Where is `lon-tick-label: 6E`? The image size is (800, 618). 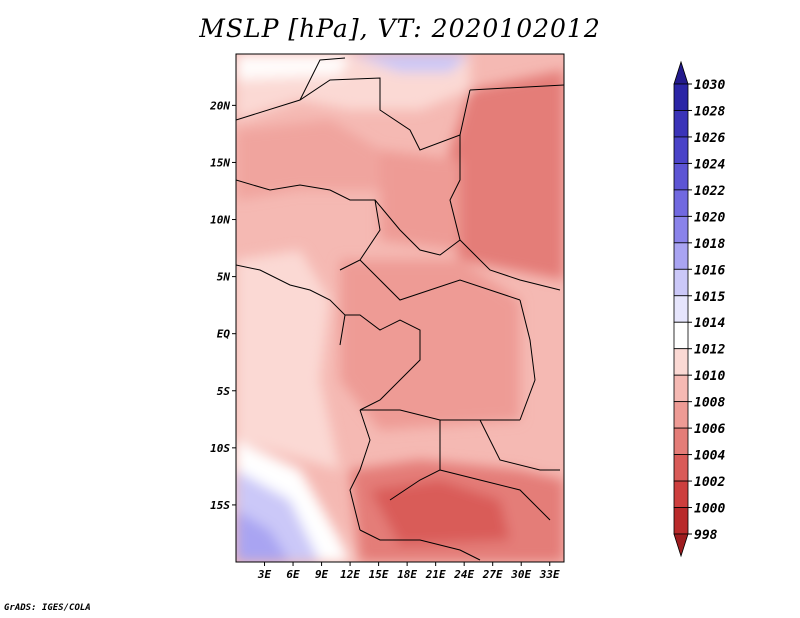 lon-tick-label: 6E is located at coordinates (293, 574).